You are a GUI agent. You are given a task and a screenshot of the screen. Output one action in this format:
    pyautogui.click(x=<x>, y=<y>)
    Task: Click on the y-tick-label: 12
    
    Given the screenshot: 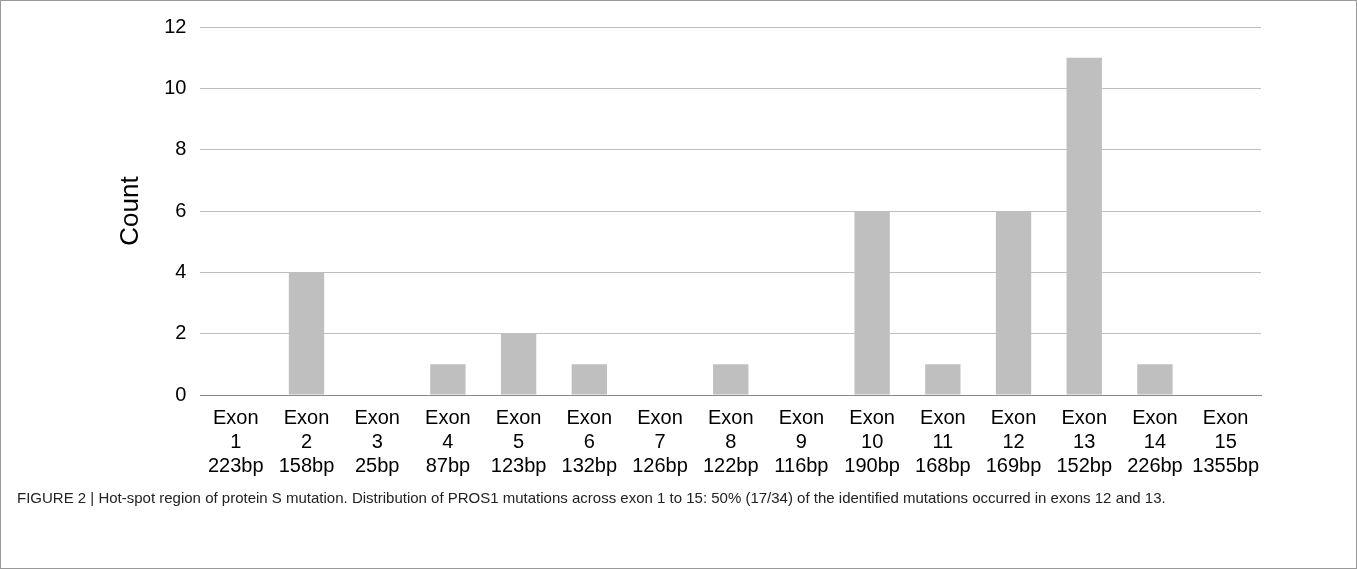 What is the action you would take?
    pyautogui.click(x=175, y=25)
    